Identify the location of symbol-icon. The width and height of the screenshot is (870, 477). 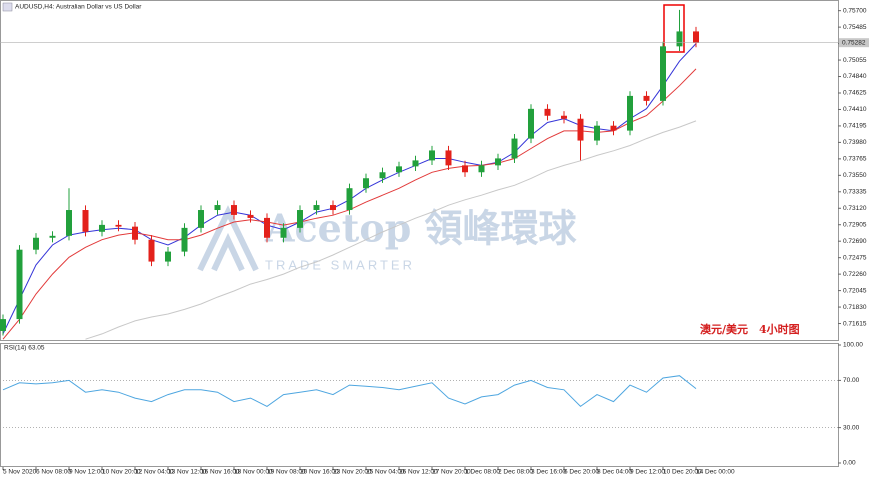
(7, 7).